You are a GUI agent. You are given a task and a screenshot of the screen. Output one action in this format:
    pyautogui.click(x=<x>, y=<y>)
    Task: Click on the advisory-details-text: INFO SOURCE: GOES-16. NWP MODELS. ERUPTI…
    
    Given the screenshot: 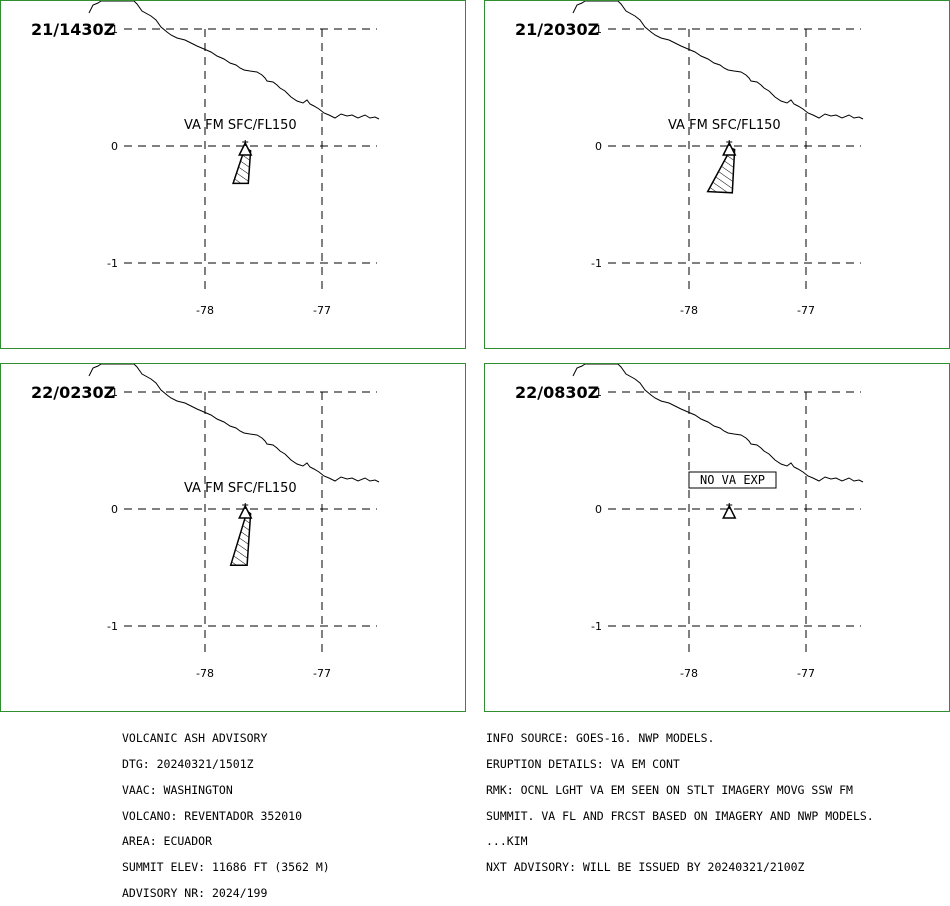 What is the action you would take?
    pyautogui.click(x=680, y=798)
    